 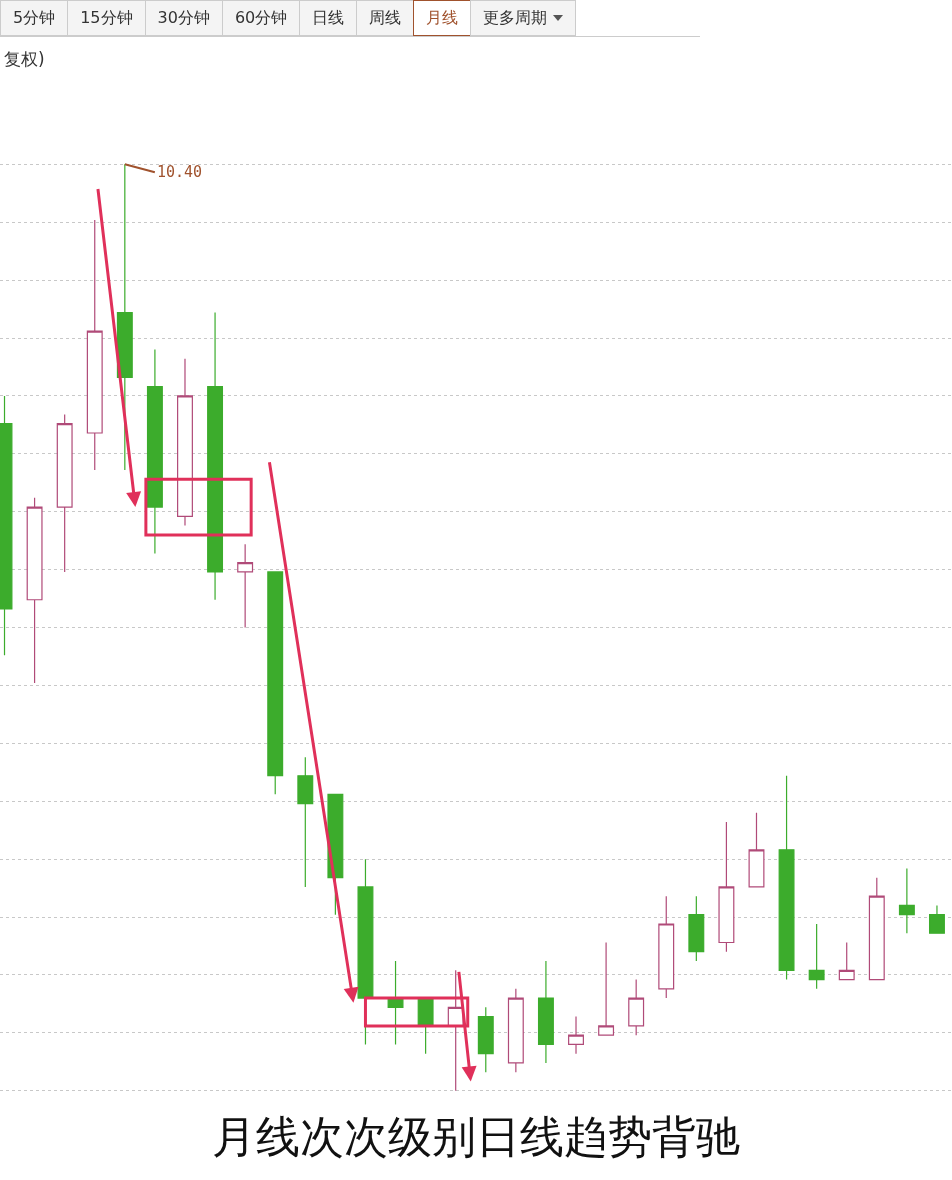 I want to click on text: 更多周期, so click(x=515, y=18).